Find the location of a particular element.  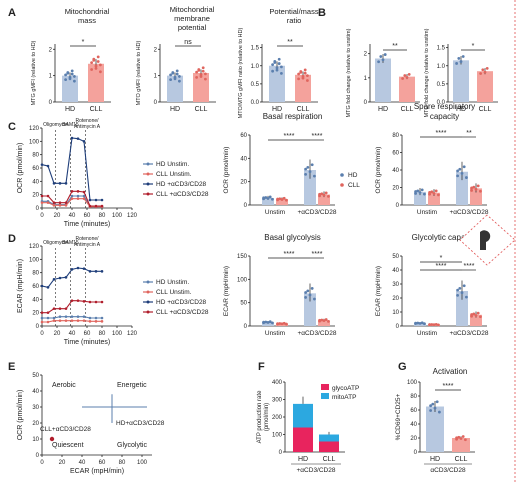

panel-a-category: CLL is located at coordinates (303, 109).